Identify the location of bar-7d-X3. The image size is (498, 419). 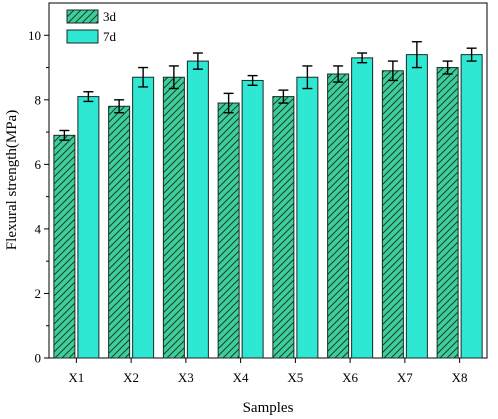
(197, 209).